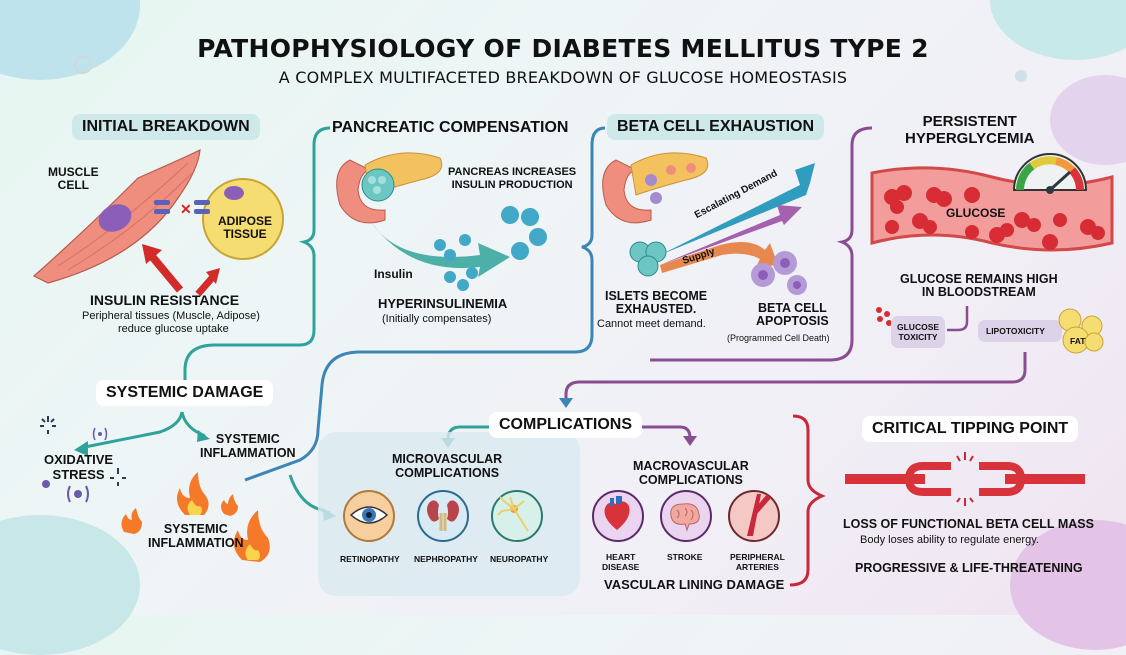  I want to click on loss-of-beta-cell-mass-title: LOSS OF FUNCTIONAL BETA CELL MASS, so click(968, 524).